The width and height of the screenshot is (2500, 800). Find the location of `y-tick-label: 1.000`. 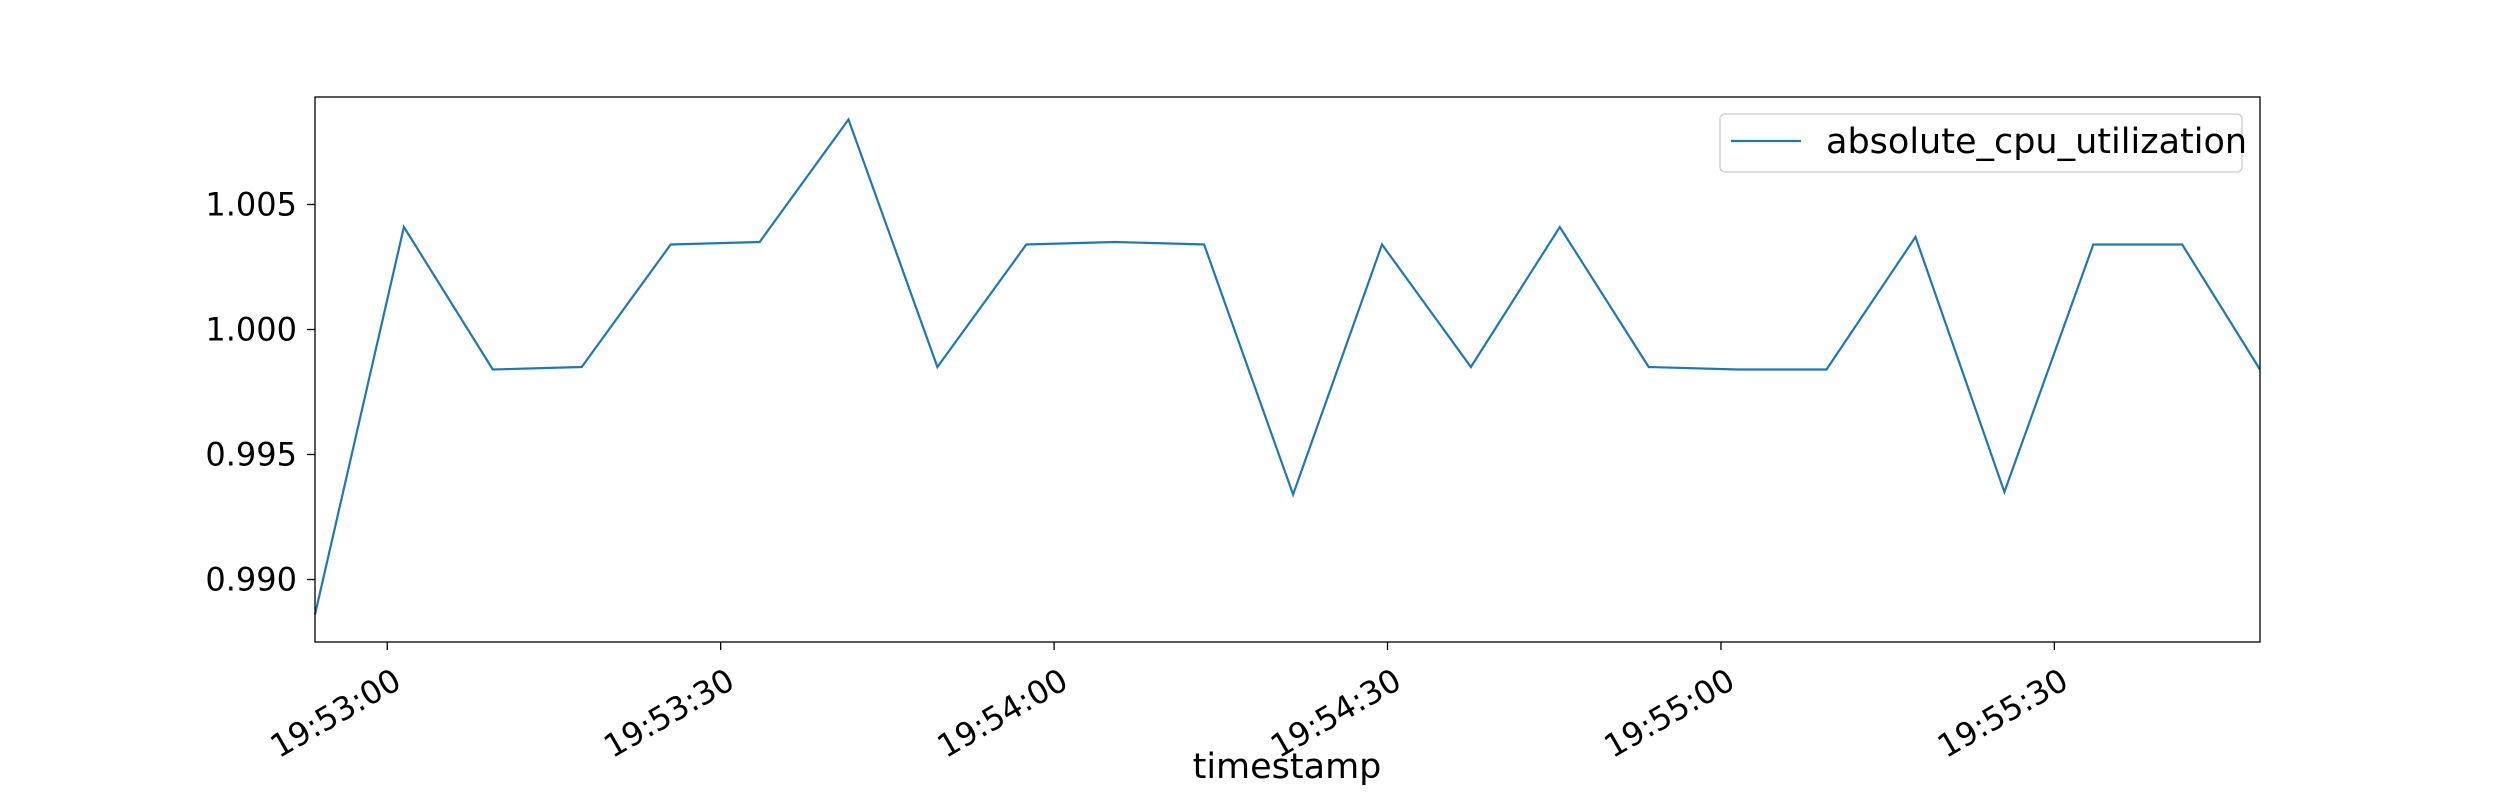

y-tick-label: 1.000 is located at coordinates (251, 330).